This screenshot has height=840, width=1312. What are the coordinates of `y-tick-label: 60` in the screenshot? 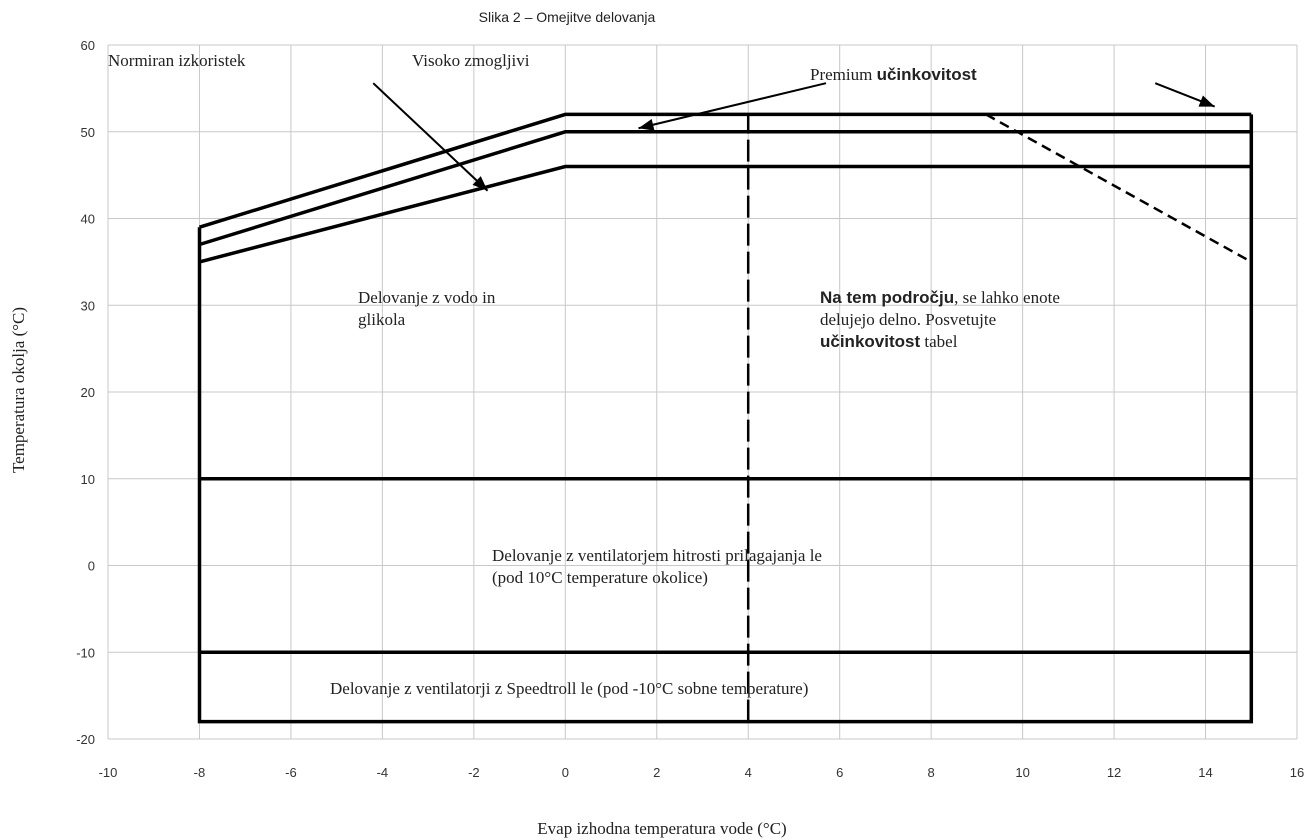 It's located at (88, 45).